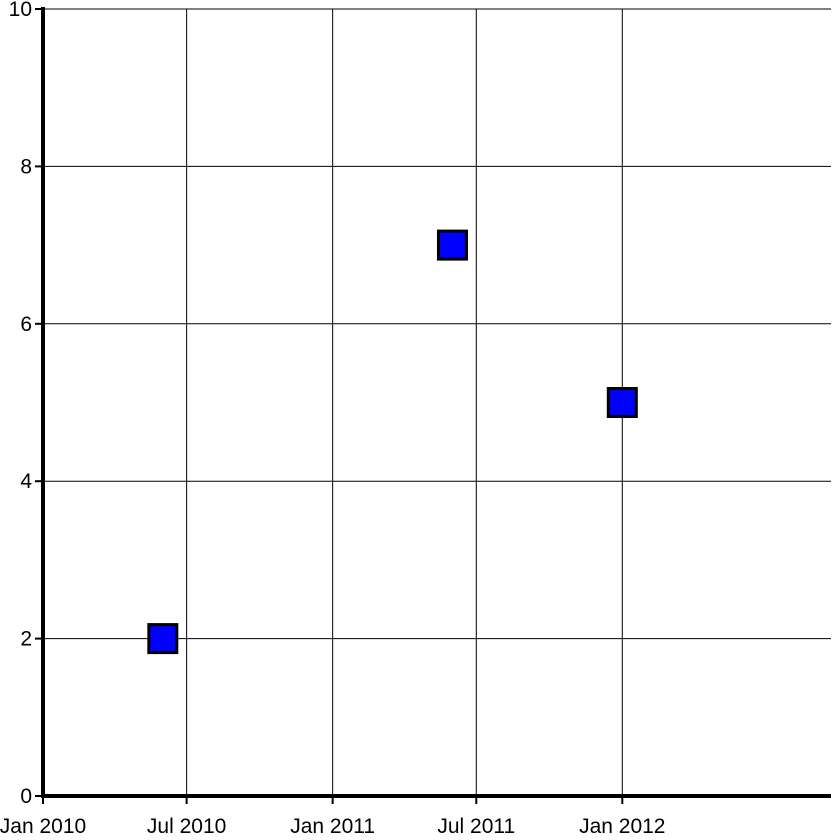 The width and height of the screenshot is (834, 840). I want to click on y-tick-label: 8, so click(26, 166).